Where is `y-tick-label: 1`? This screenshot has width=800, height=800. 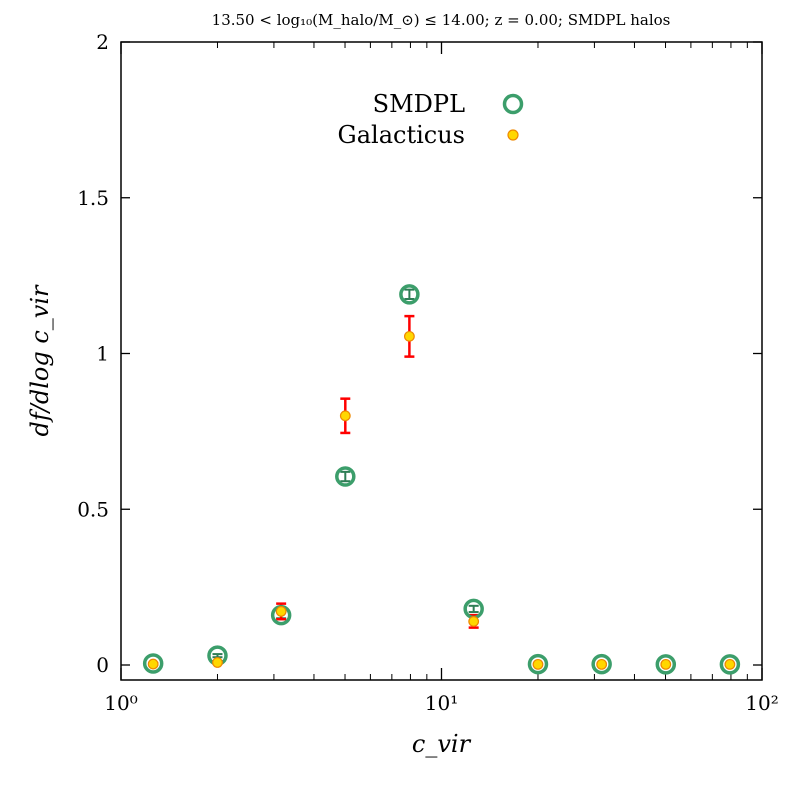 y-tick-label: 1 is located at coordinates (102, 354).